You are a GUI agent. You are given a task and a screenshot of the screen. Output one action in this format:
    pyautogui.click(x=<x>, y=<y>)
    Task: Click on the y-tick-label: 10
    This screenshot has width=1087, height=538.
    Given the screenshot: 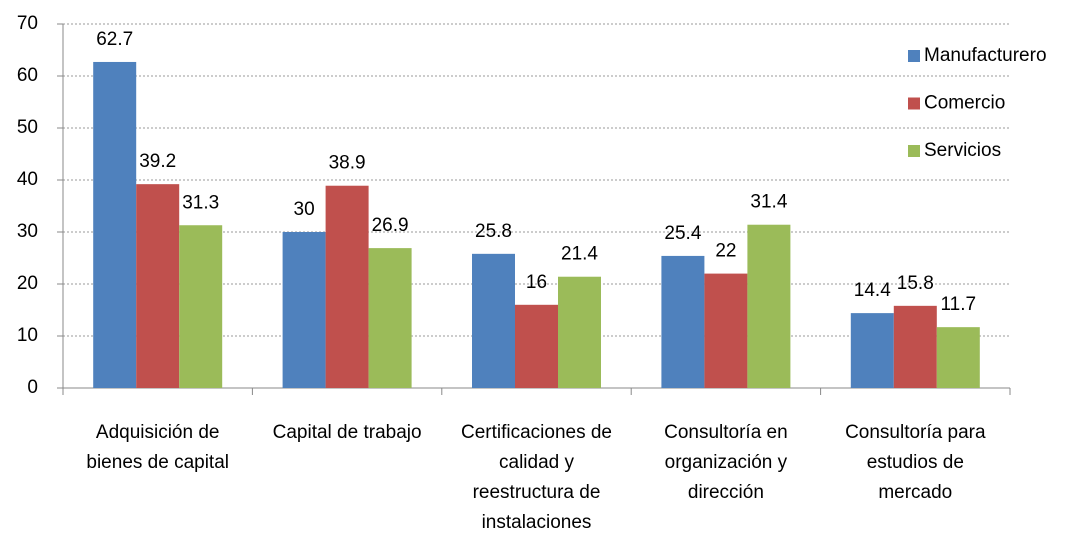 What is the action you would take?
    pyautogui.click(x=27, y=335)
    